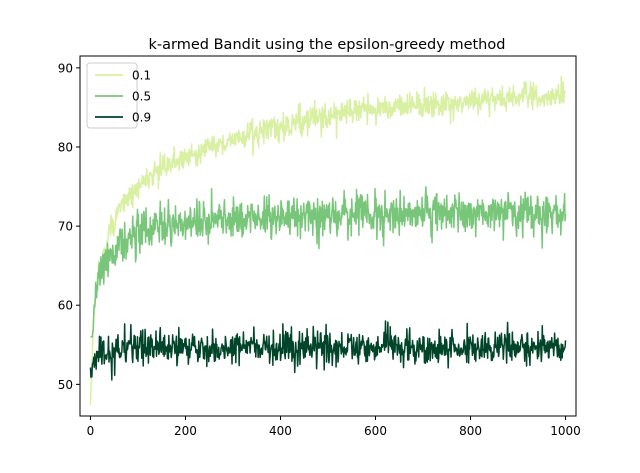  What do you see at coordinates (141, 118) in the screenshot?
I see `legend-label: 0.9` at bounding box center [141, 118].